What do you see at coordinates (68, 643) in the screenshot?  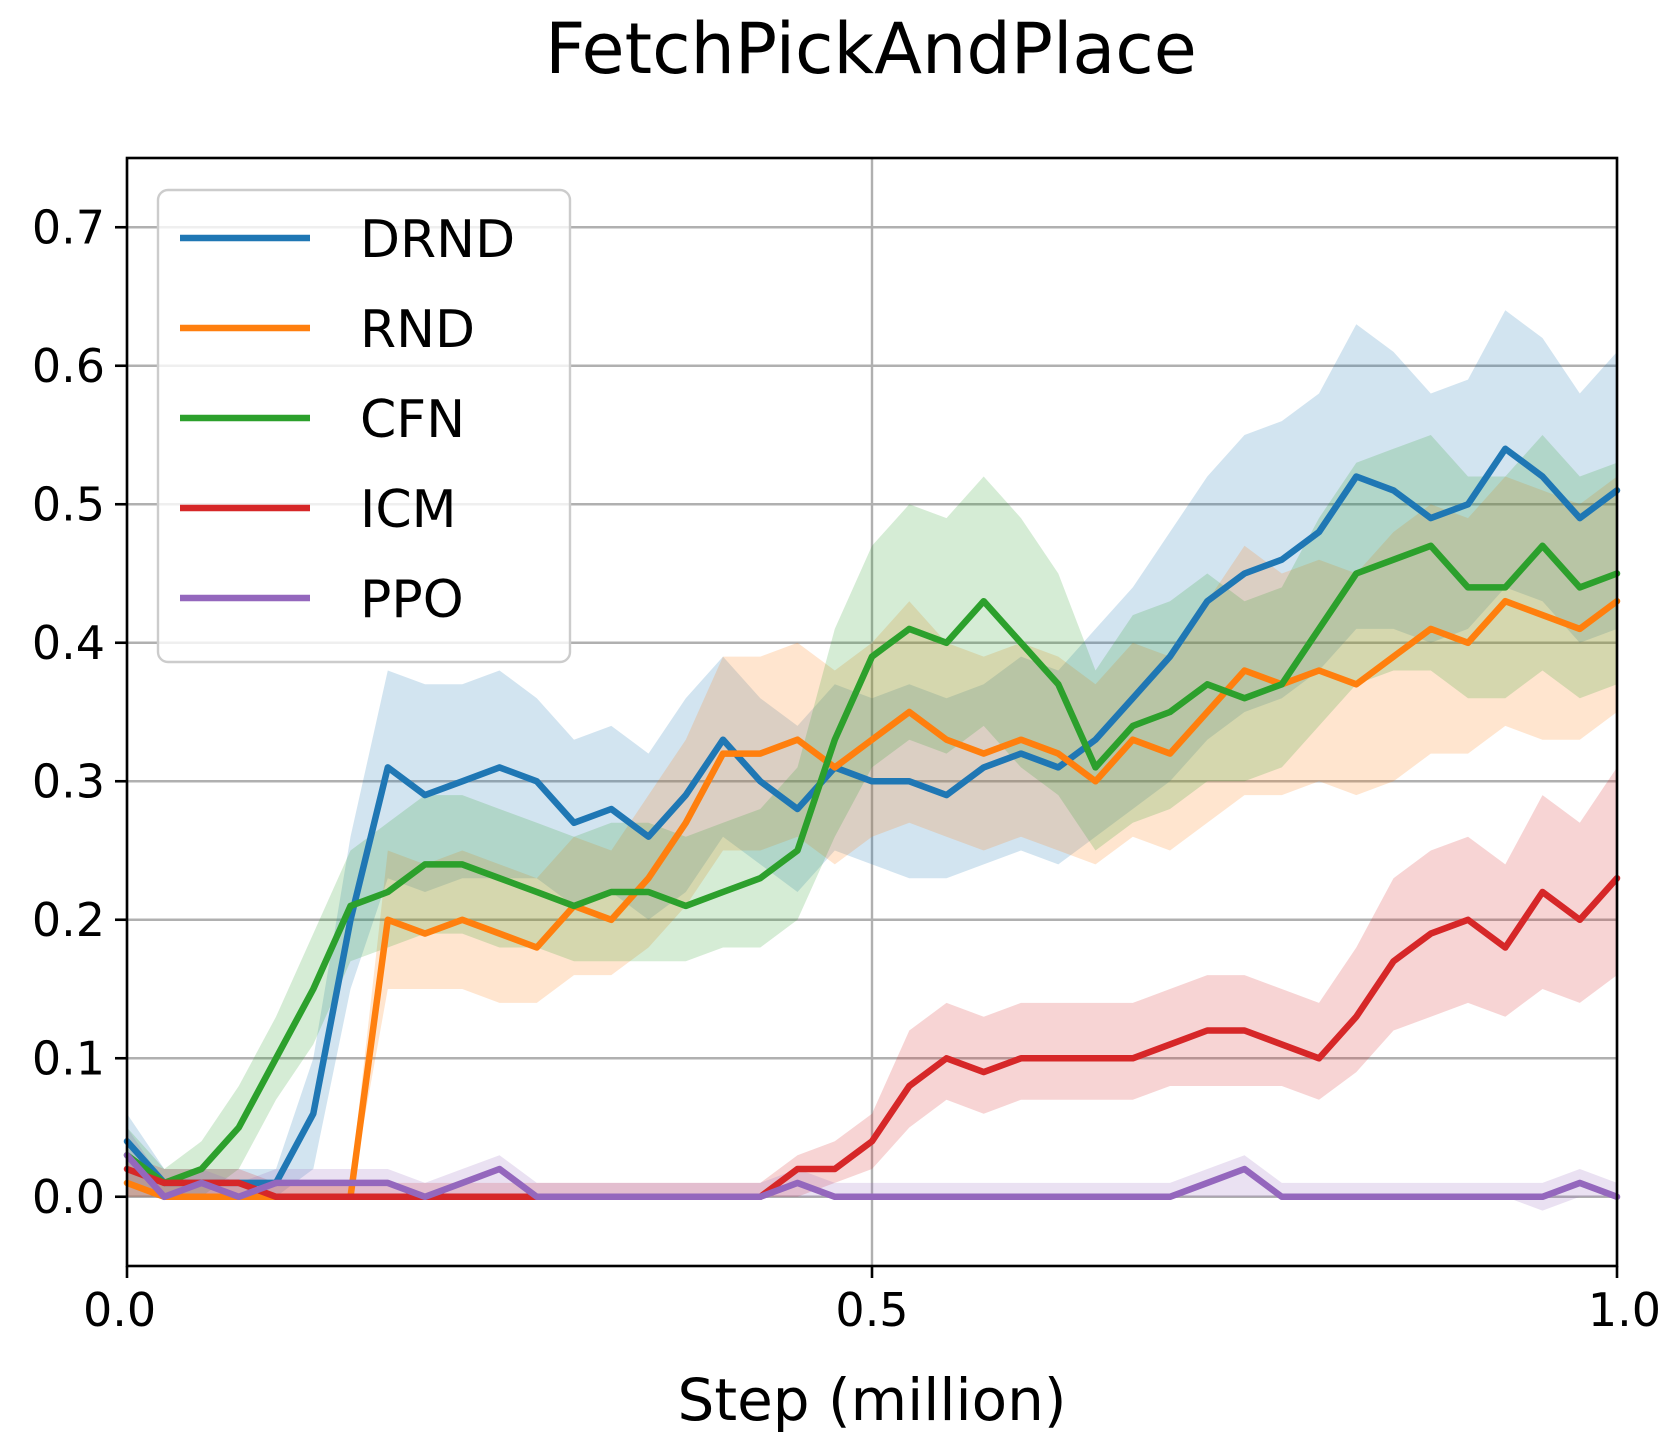 I see `y-tick-label: 0.4` at bounding box center [68, 643].